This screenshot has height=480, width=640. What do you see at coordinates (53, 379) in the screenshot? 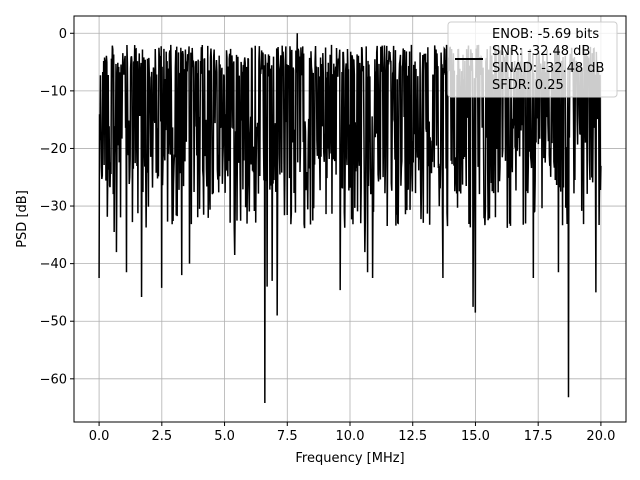
I see `y-tick-label: −60` at bounding box center [53, 379].